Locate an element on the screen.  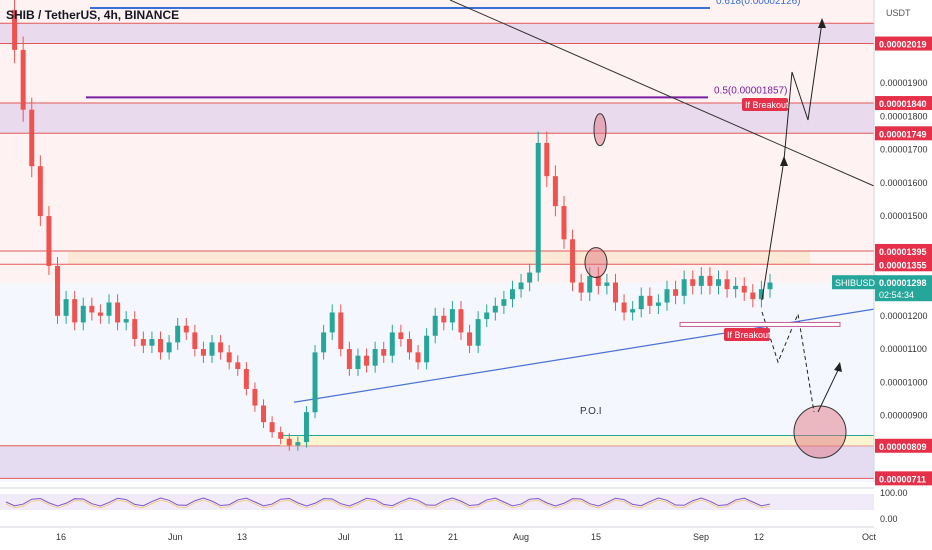
x-tick: Sep is located at coordinates (701, 537).